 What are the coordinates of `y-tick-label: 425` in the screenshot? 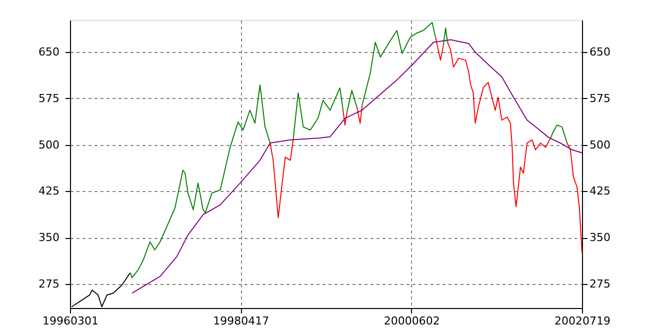 It's located at (49, 191).